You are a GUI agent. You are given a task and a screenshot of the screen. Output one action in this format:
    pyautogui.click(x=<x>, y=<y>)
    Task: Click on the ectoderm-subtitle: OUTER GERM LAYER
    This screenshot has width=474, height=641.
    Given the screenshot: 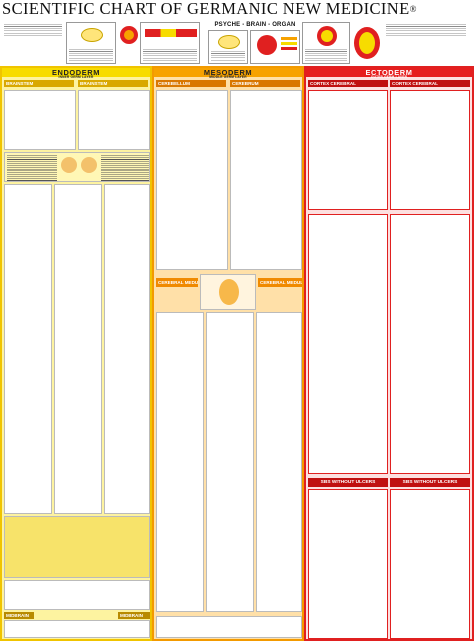 What is the action you would take?
    pyautogui.click(x=389, y=77)
    